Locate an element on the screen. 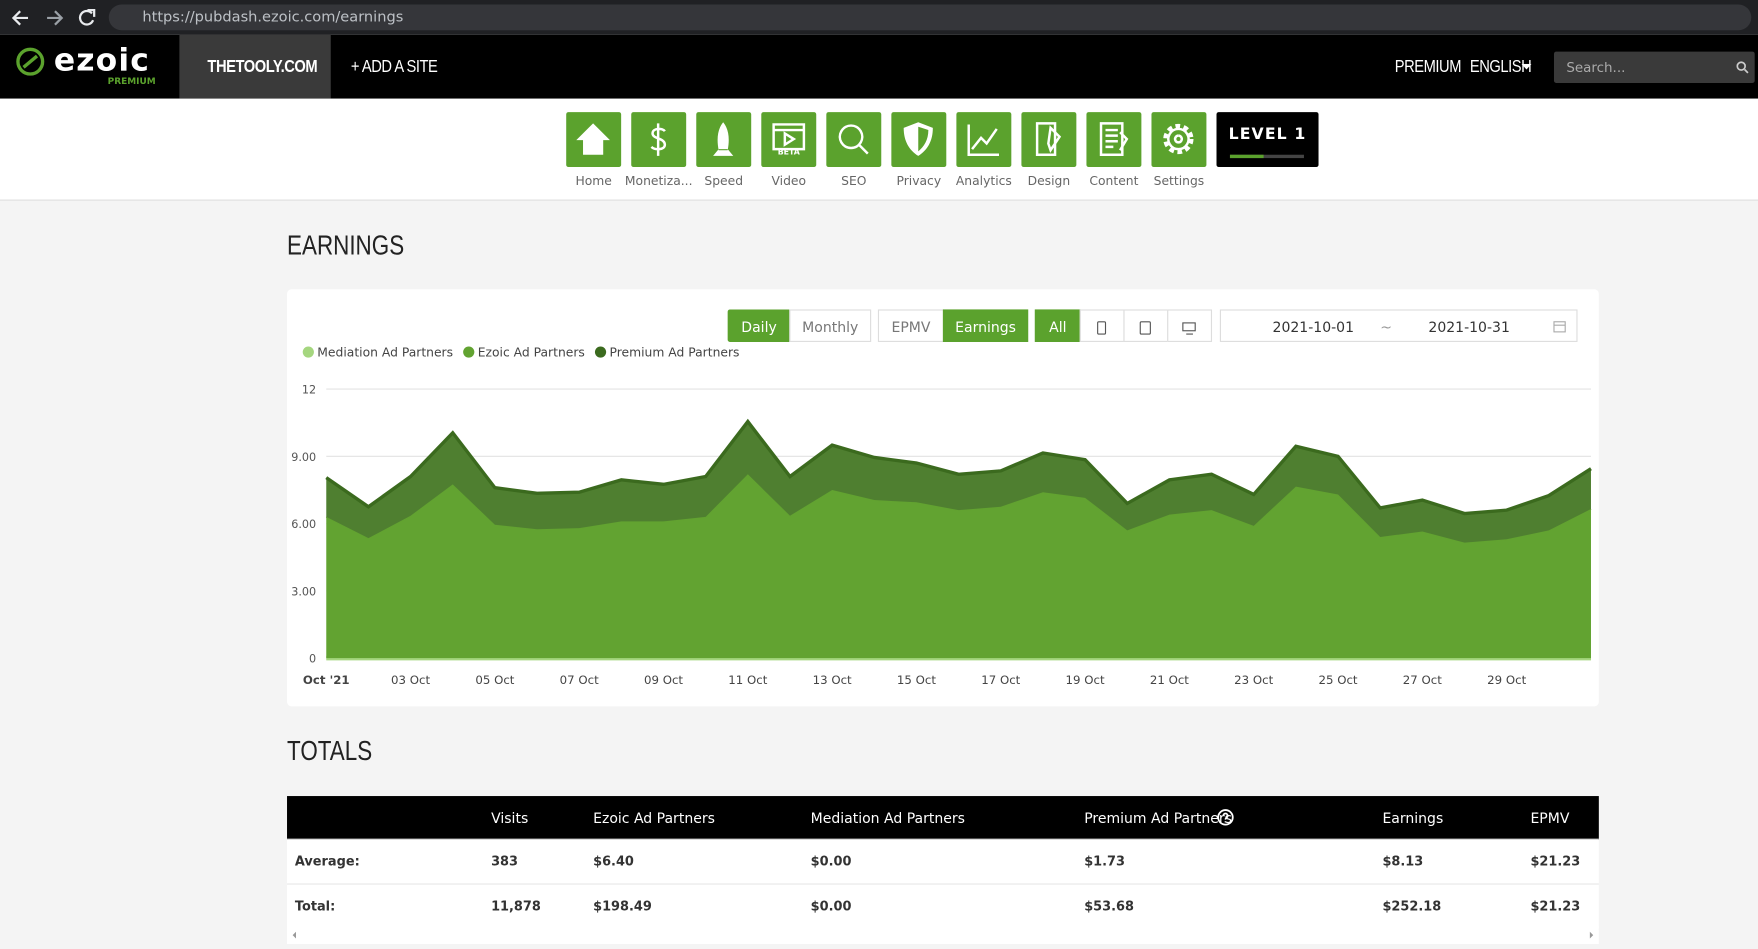 This screenshot has height=949, width=1758. toolbar-label: Content is located at coordinates (1114, 181).